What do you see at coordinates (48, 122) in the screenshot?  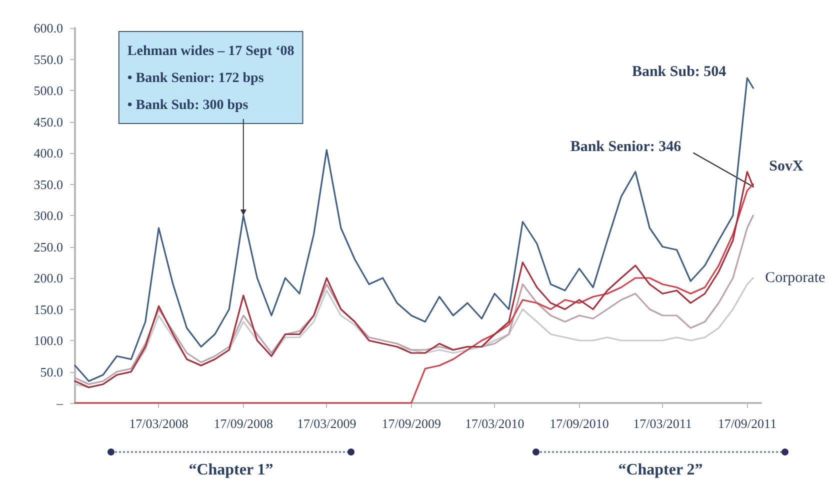 I see `y-tick-label: 450.0` at bounding box center [48, 122].